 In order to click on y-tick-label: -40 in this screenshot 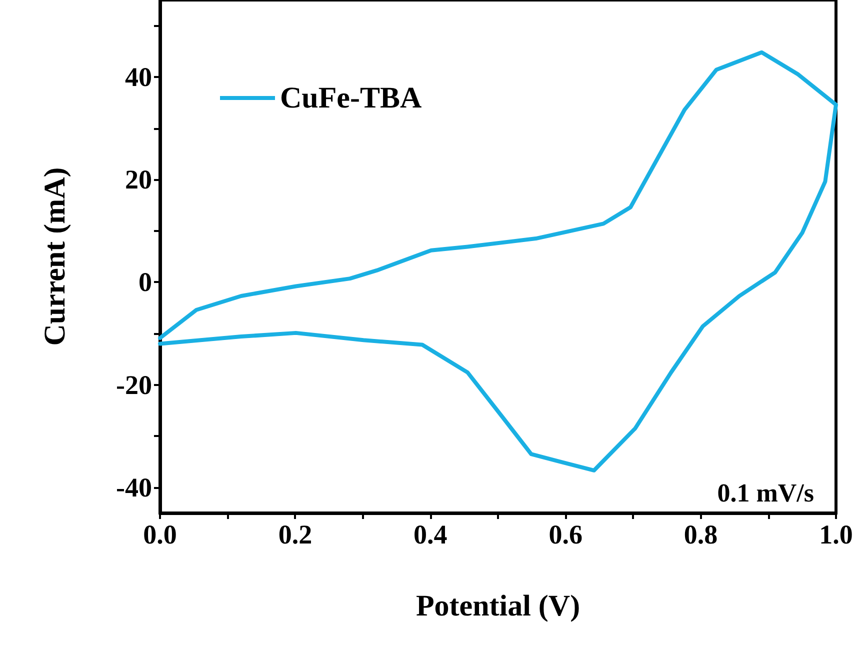, I will do `click(134, 487)`.